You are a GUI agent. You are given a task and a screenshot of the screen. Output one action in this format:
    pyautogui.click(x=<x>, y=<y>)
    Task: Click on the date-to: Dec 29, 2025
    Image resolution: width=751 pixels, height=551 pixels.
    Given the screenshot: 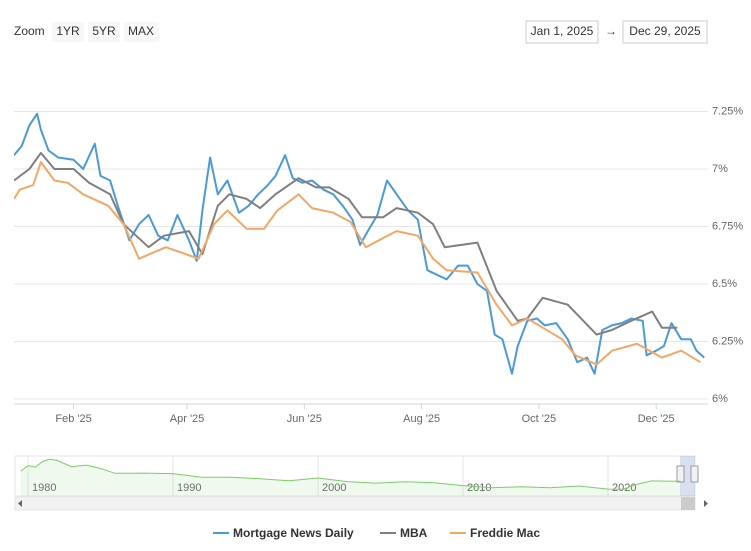 What is the action you would take?
    pyautogui.click(x=665, y=31)
    